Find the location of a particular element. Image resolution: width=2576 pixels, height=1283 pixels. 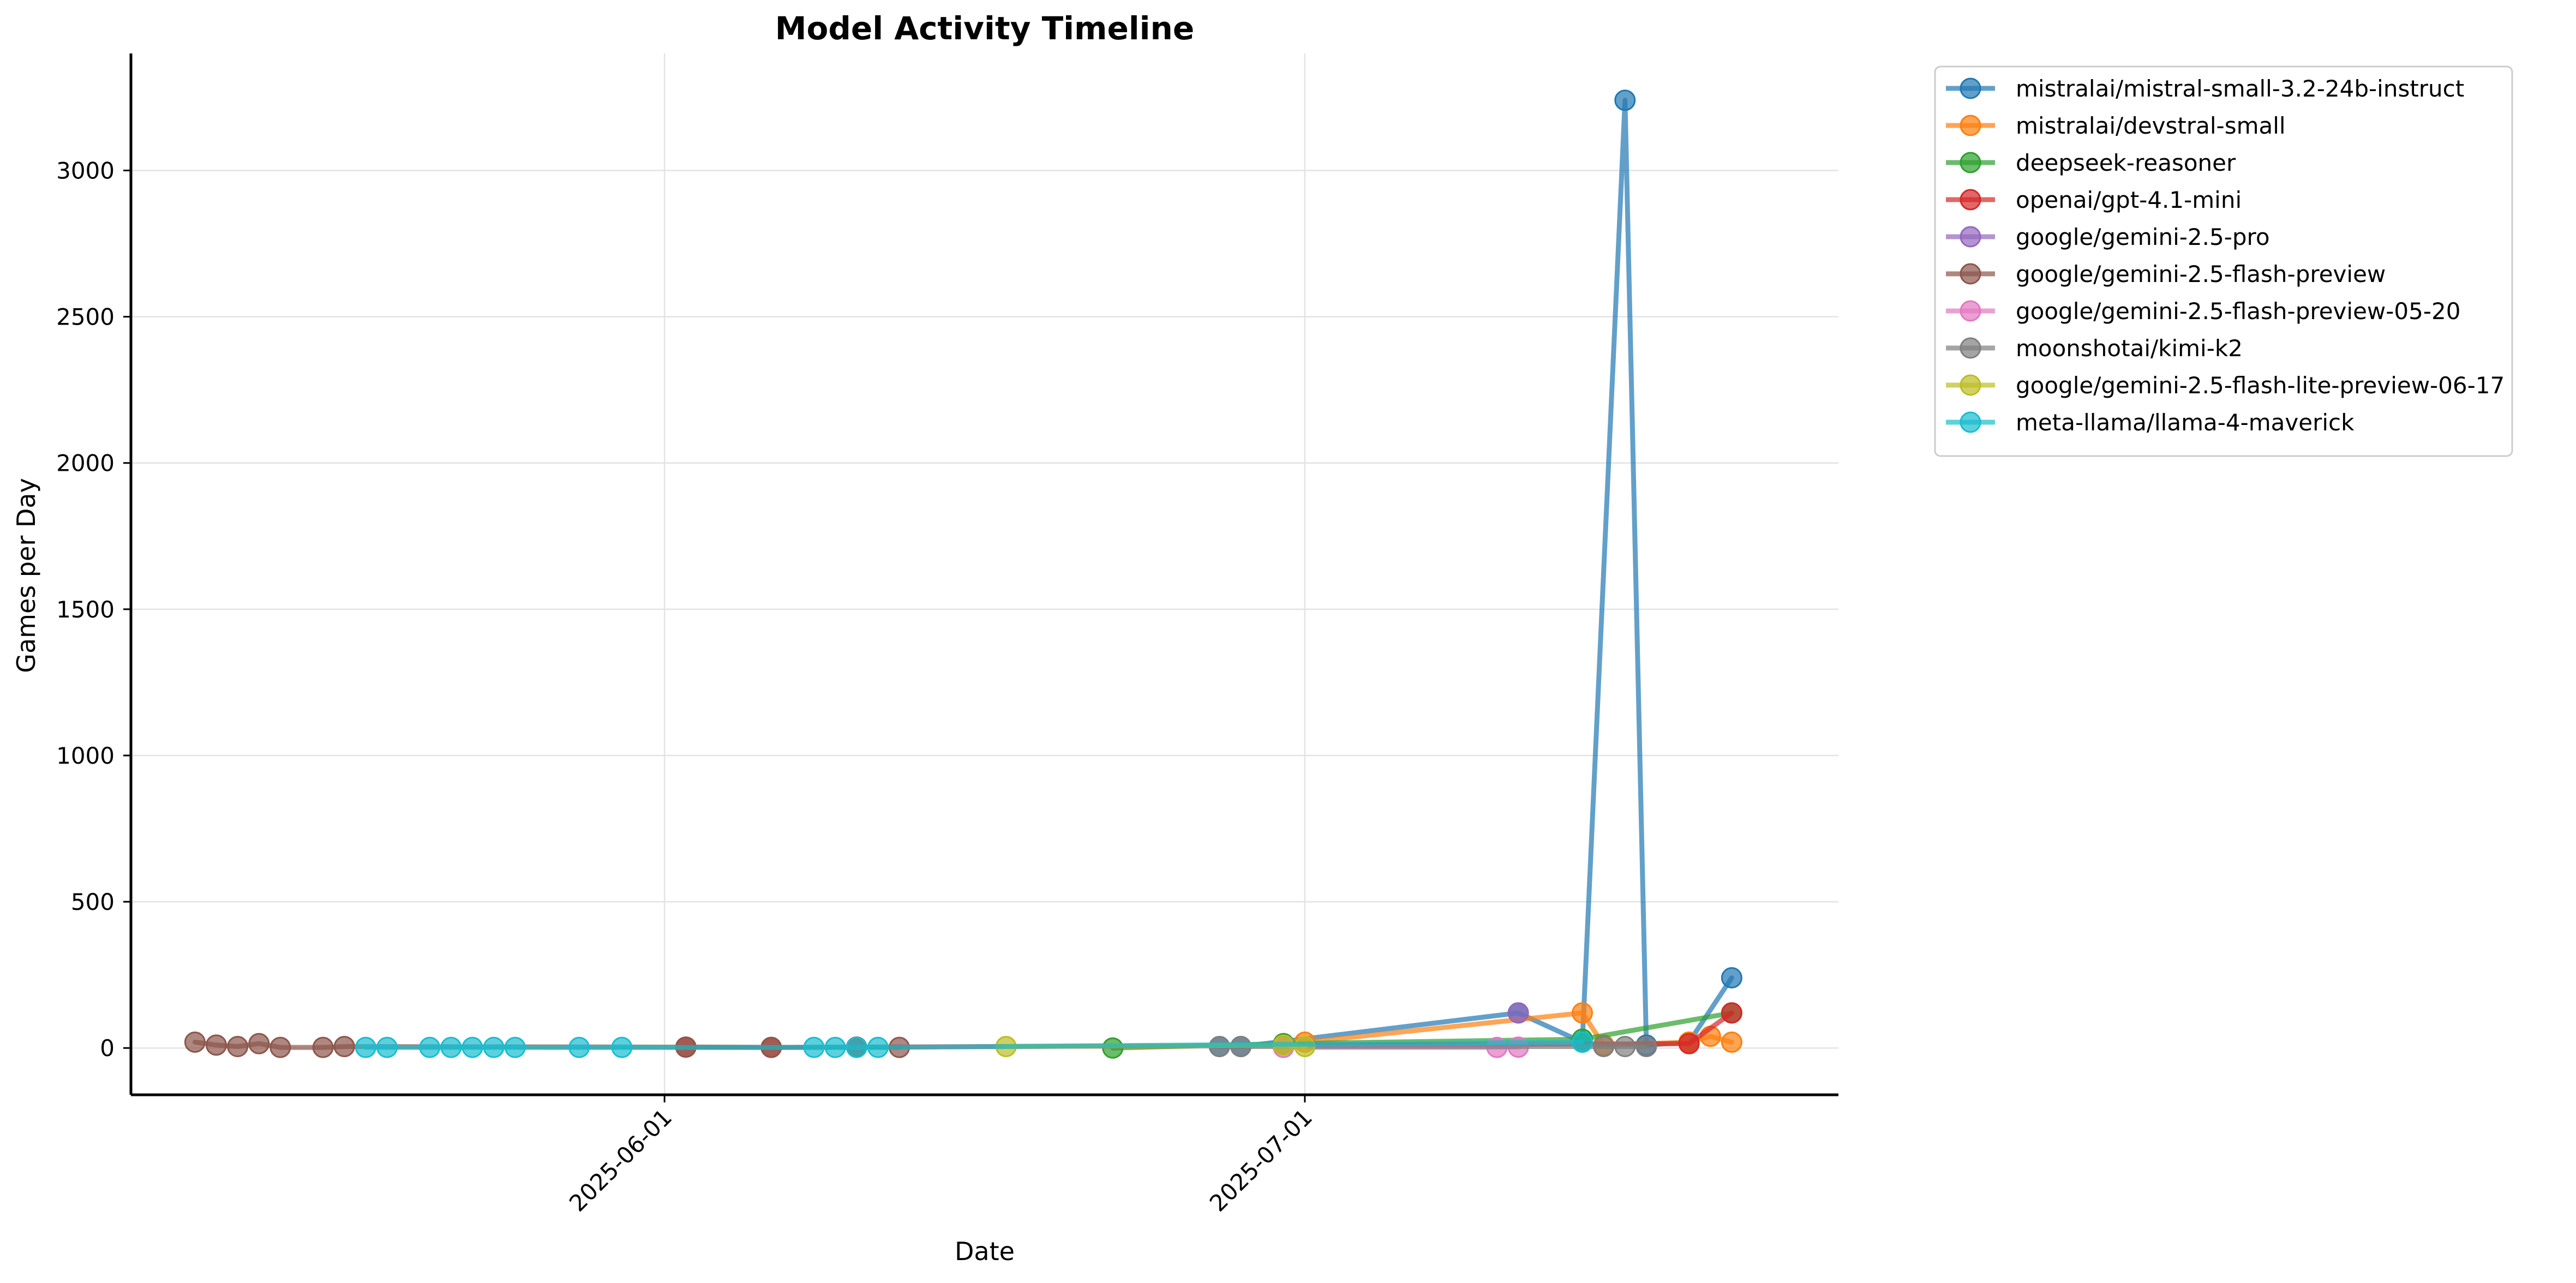

y-tick-label: 3000 is located at coordinates (85, 170).